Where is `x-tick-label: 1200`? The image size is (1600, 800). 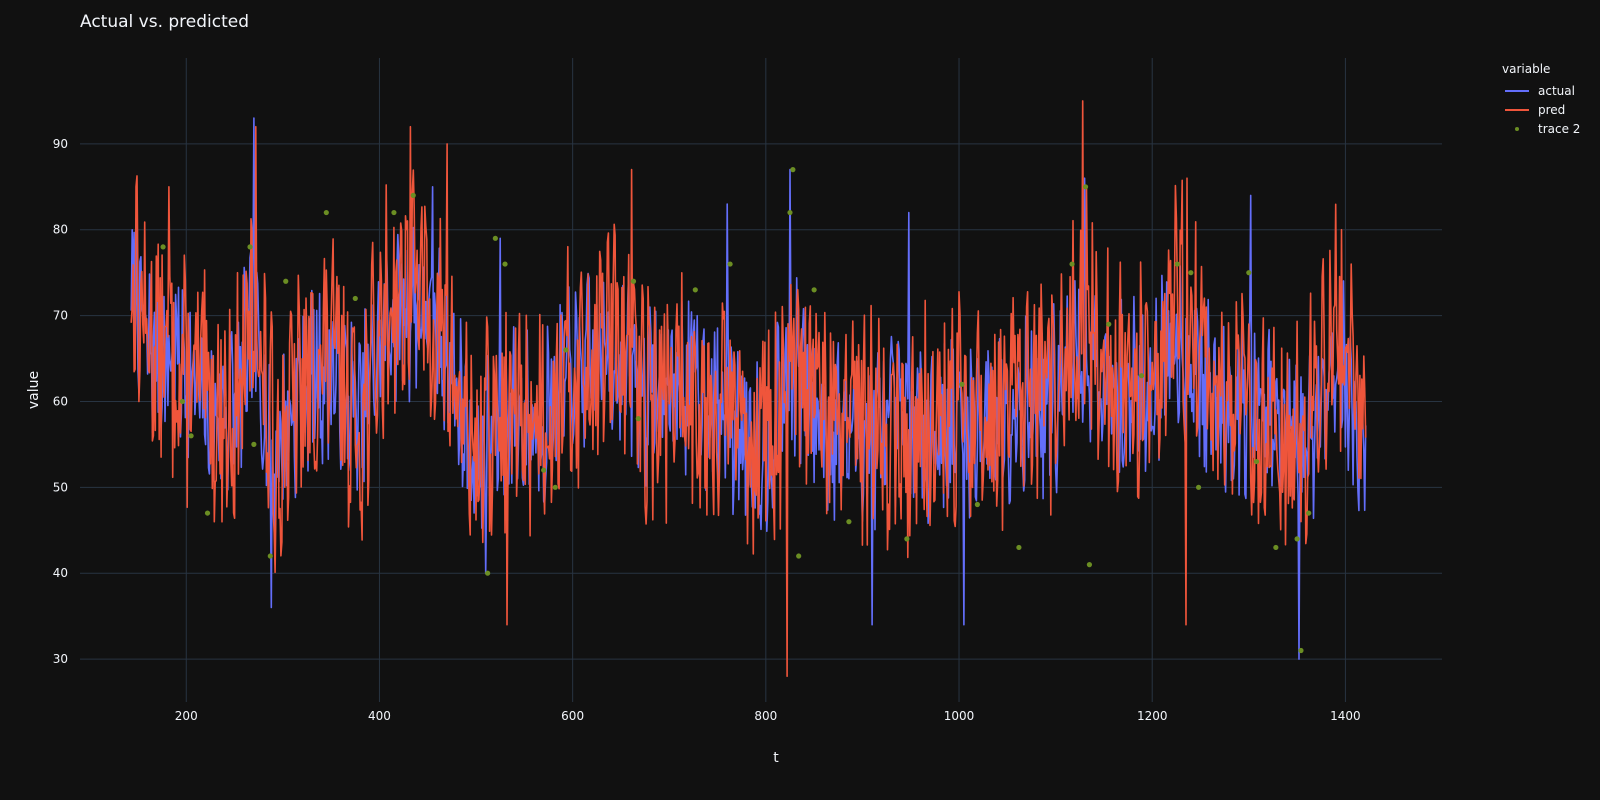 x-tick-label: 1200 is located at coordinates (1152, 716).